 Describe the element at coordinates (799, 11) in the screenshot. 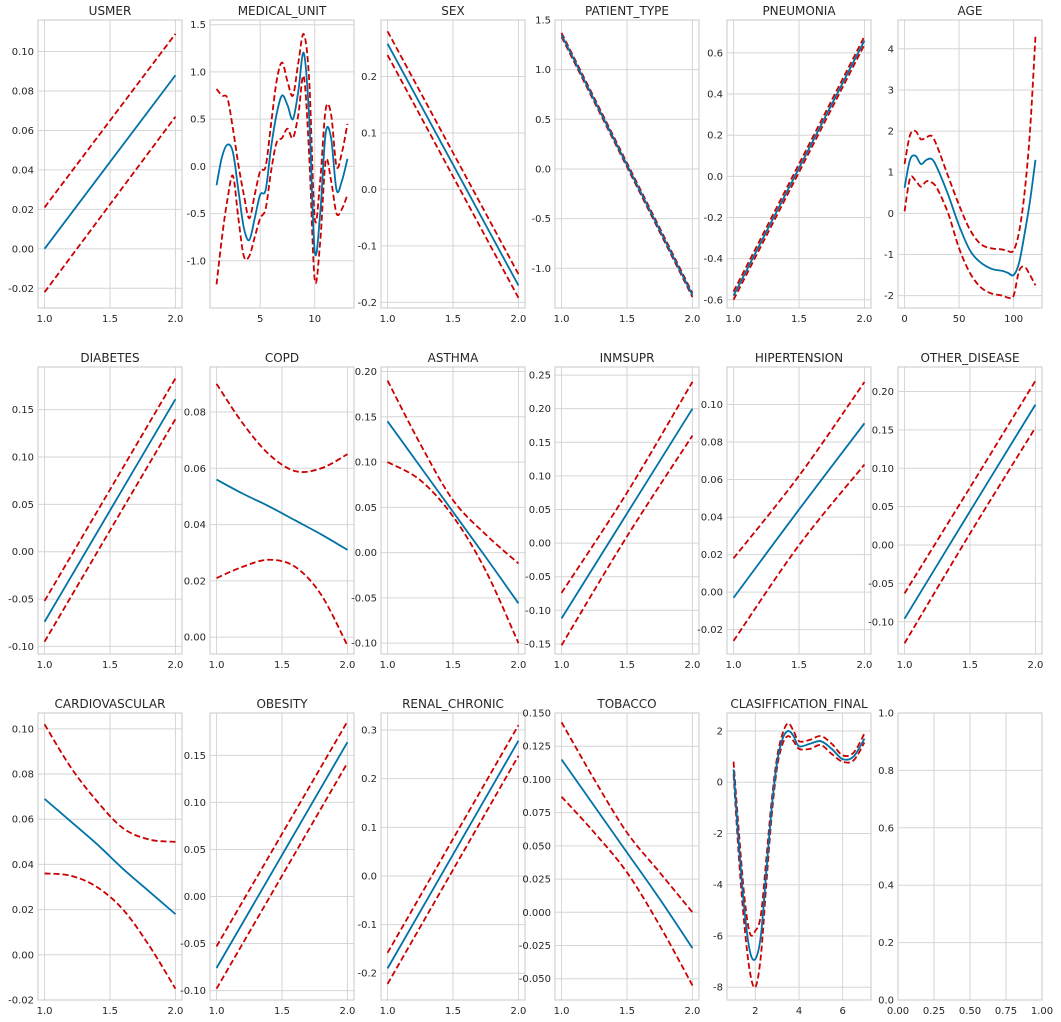

I see `panel-title: PNEUMONIA` at that location.